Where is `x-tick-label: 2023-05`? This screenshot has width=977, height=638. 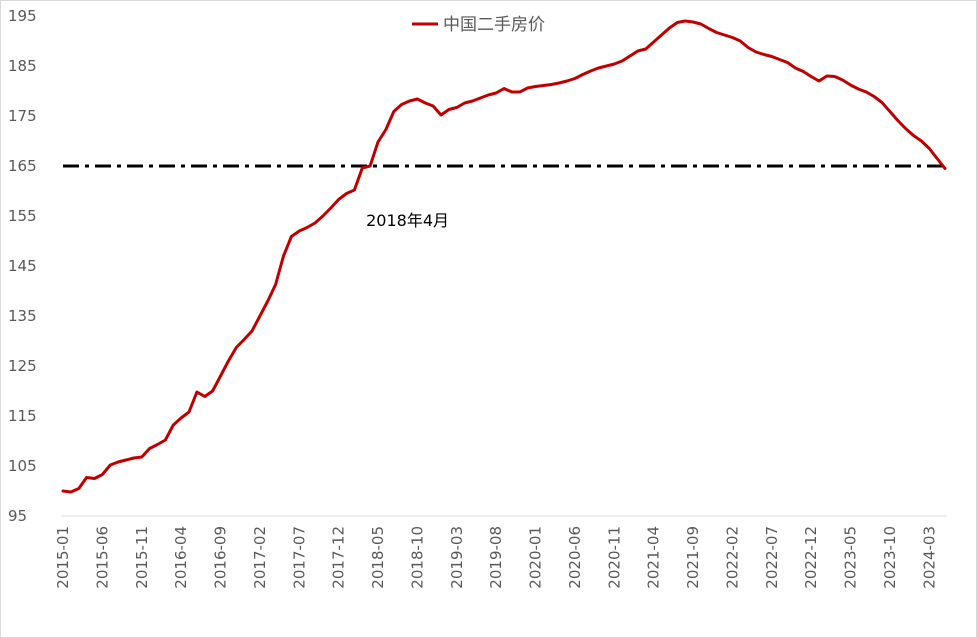 x-tick-label: 2023-05 is located at coordinates (851, 557).